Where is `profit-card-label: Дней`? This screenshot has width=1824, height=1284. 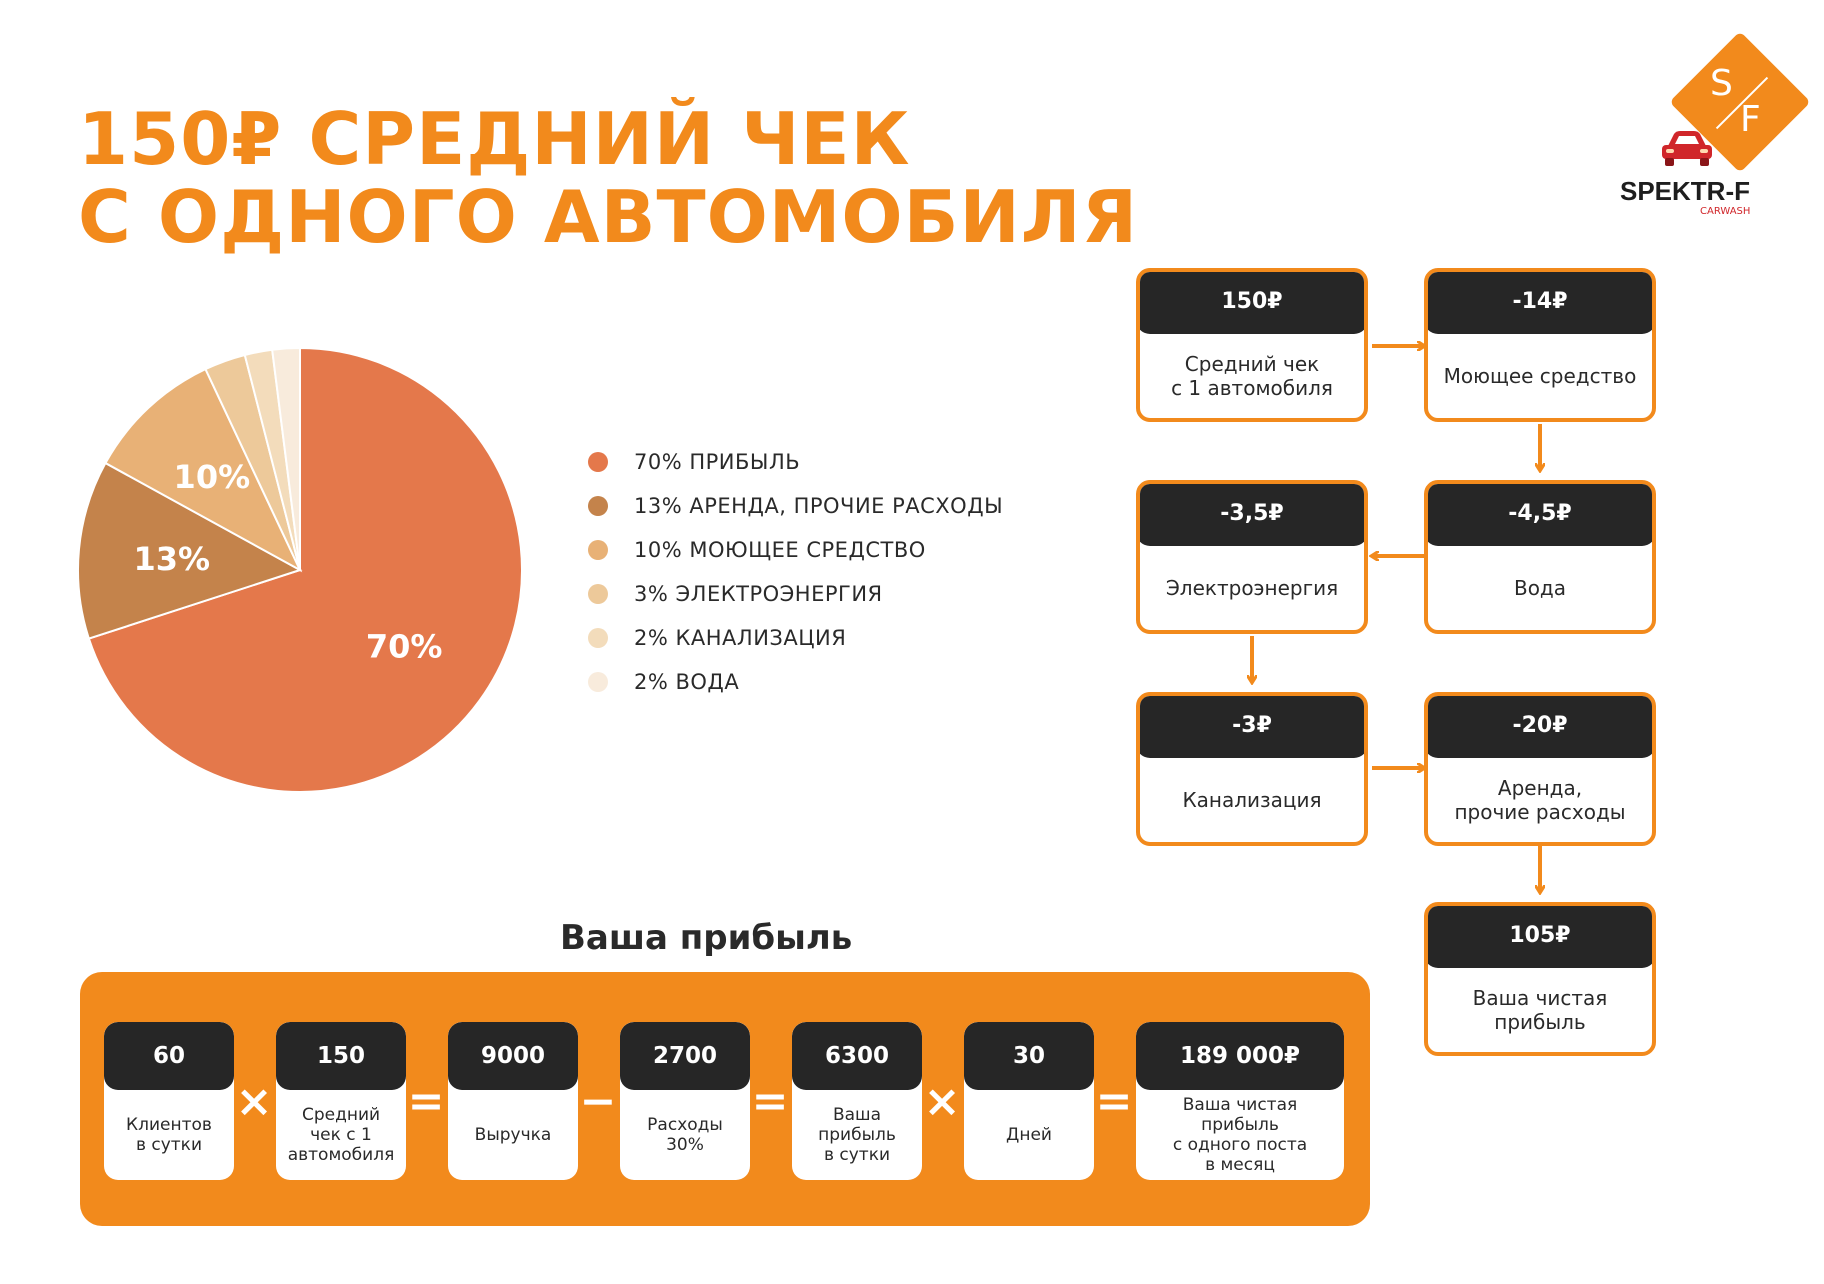
profit-card-label: Дней is located at coordinates (1029, 1135).